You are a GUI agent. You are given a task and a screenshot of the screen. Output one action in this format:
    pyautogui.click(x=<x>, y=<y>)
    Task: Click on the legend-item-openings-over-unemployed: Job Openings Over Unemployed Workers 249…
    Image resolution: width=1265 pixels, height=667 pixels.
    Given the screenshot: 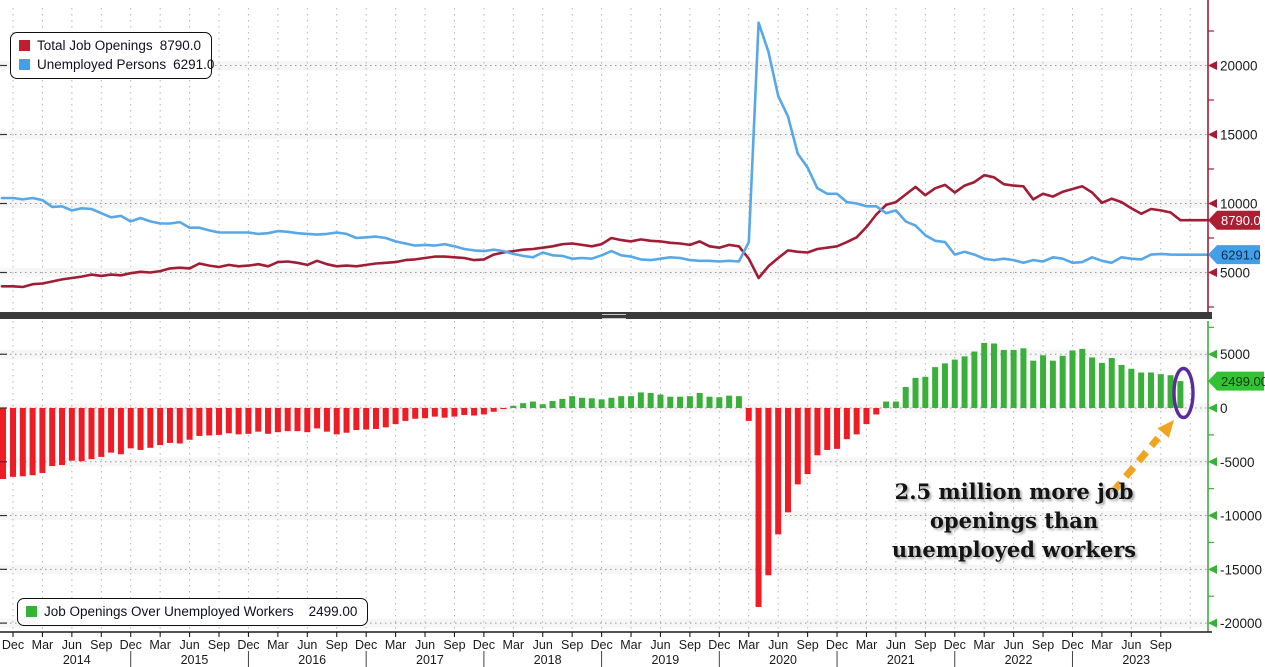 What is the action you would take?
    pyautogui.click(x=191, y=611)
    